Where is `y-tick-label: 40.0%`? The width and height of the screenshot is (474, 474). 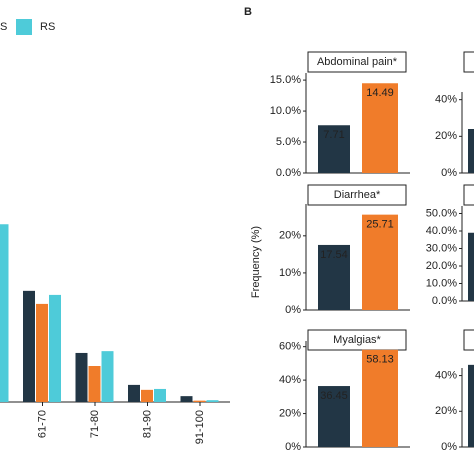 y-tick-label: 40.0% is located at coordinates (441, 231).